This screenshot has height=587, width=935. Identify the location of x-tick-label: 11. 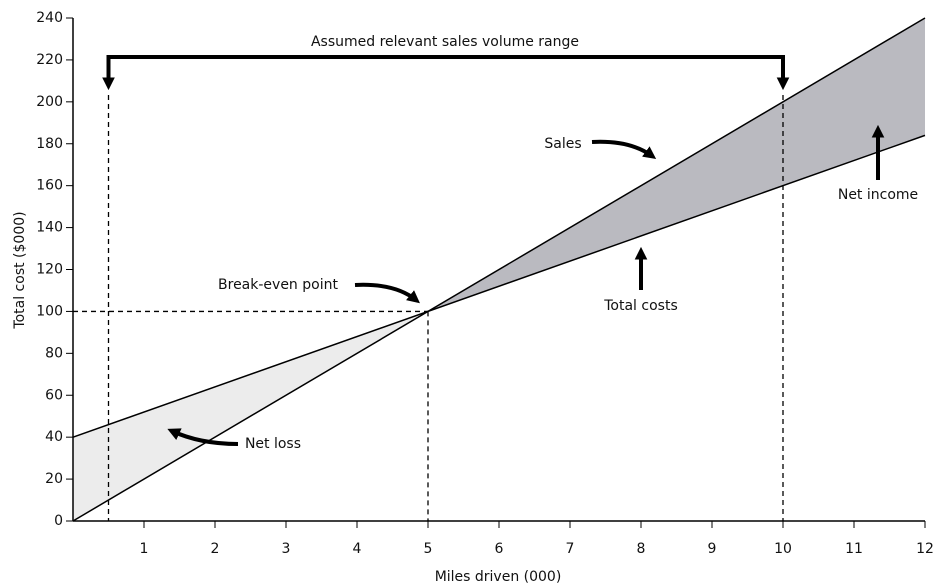
(854, 549).